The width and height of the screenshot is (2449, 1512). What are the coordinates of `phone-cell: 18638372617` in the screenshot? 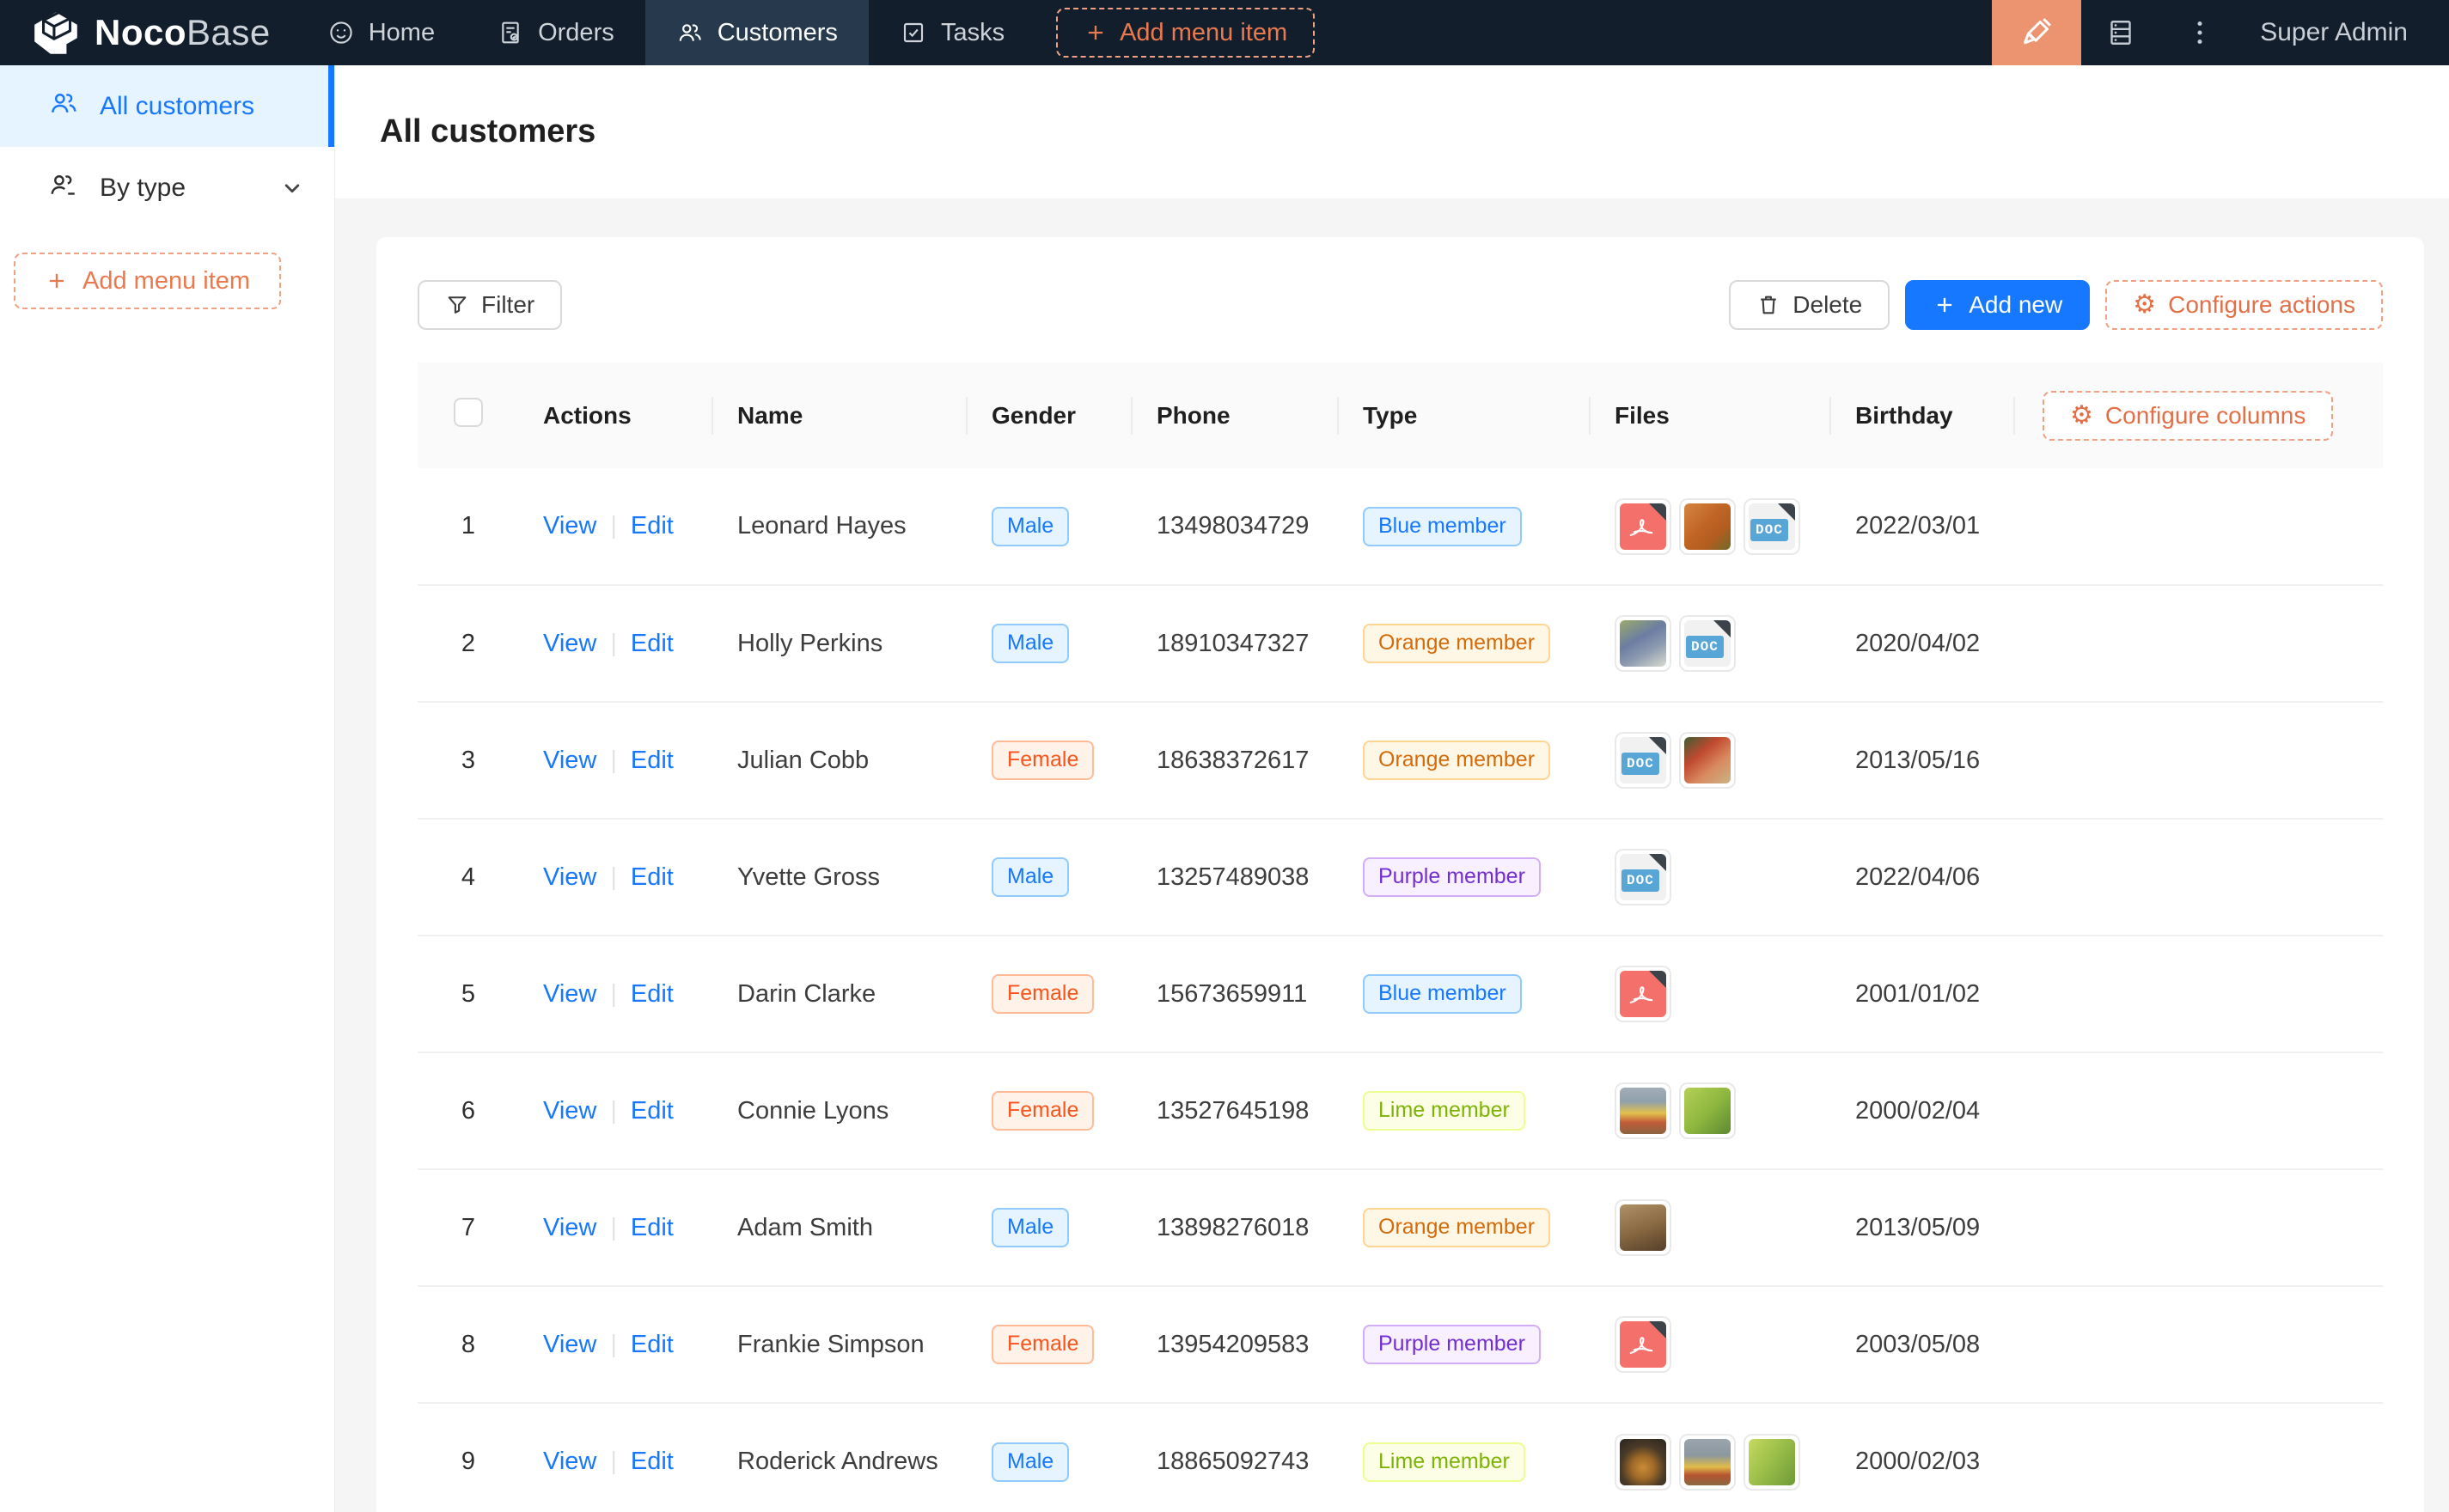 It's located at (1236, 760).